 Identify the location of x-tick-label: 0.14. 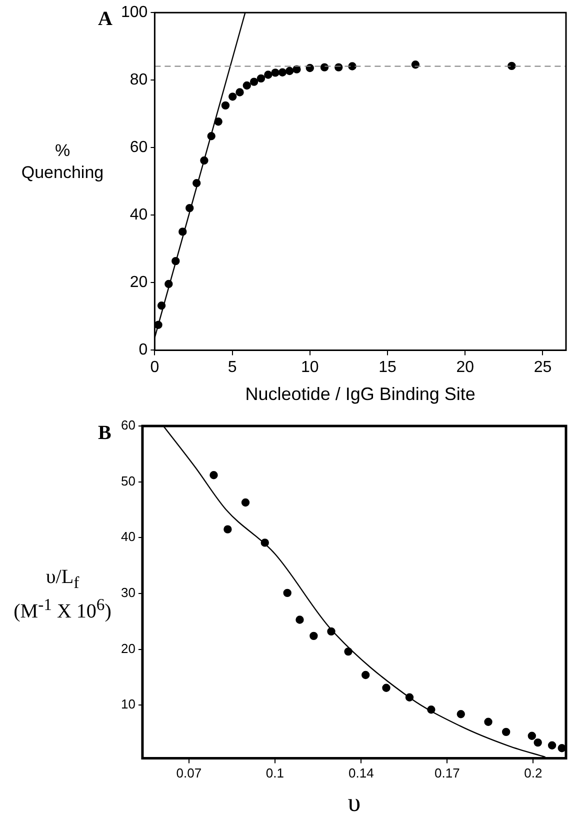
(361, 773).